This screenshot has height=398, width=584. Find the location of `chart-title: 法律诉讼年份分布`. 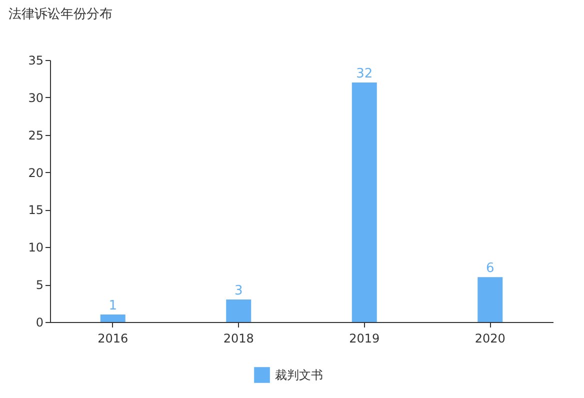

chart-title: 法律诉讼年份分布 is located at coordinates (60, 14).